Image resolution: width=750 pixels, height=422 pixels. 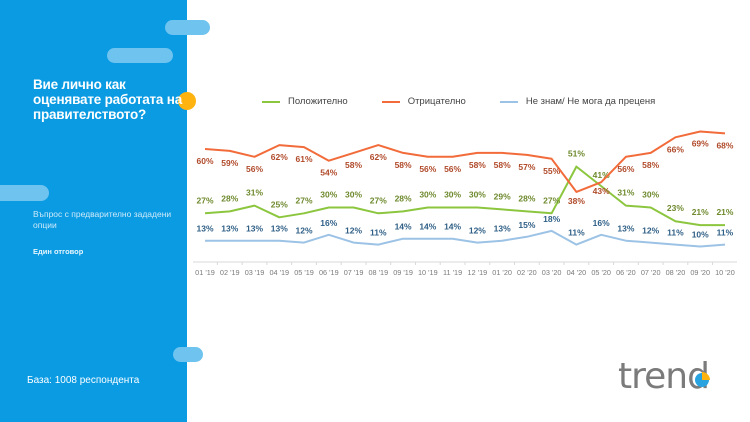 I want to click on x-axis-label: 04 '20, so click(x=577, y=272).